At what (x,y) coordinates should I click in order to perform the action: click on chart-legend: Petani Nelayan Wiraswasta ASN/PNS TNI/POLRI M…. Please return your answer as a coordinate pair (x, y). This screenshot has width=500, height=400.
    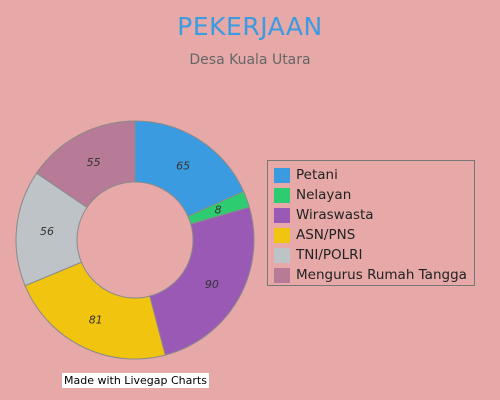
    Looking at the image, I should click on (371, 223).